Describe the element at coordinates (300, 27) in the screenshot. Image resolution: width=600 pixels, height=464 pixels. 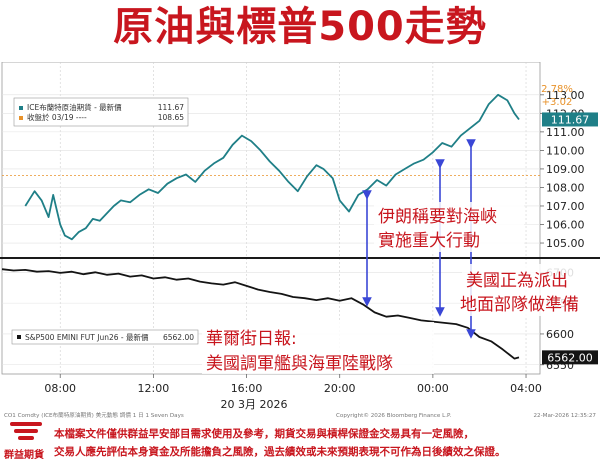
I see `page-title: 原油與標普500走勢` at that location.